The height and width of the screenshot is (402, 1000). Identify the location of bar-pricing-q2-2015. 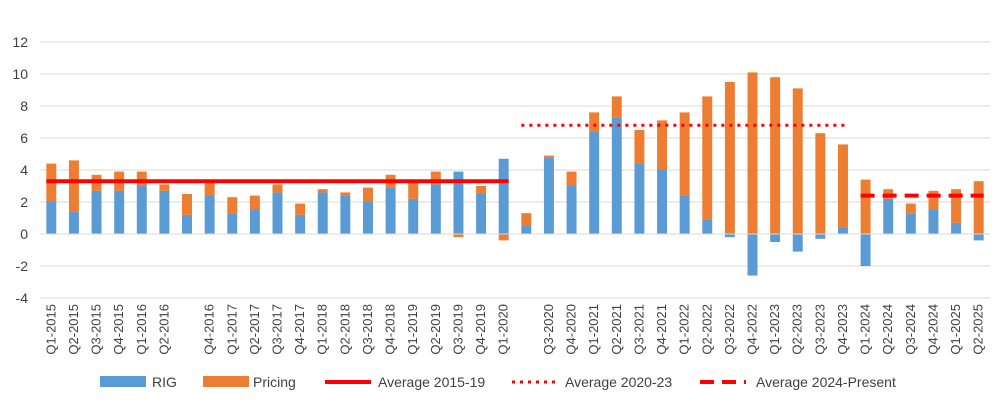
(73, 186).